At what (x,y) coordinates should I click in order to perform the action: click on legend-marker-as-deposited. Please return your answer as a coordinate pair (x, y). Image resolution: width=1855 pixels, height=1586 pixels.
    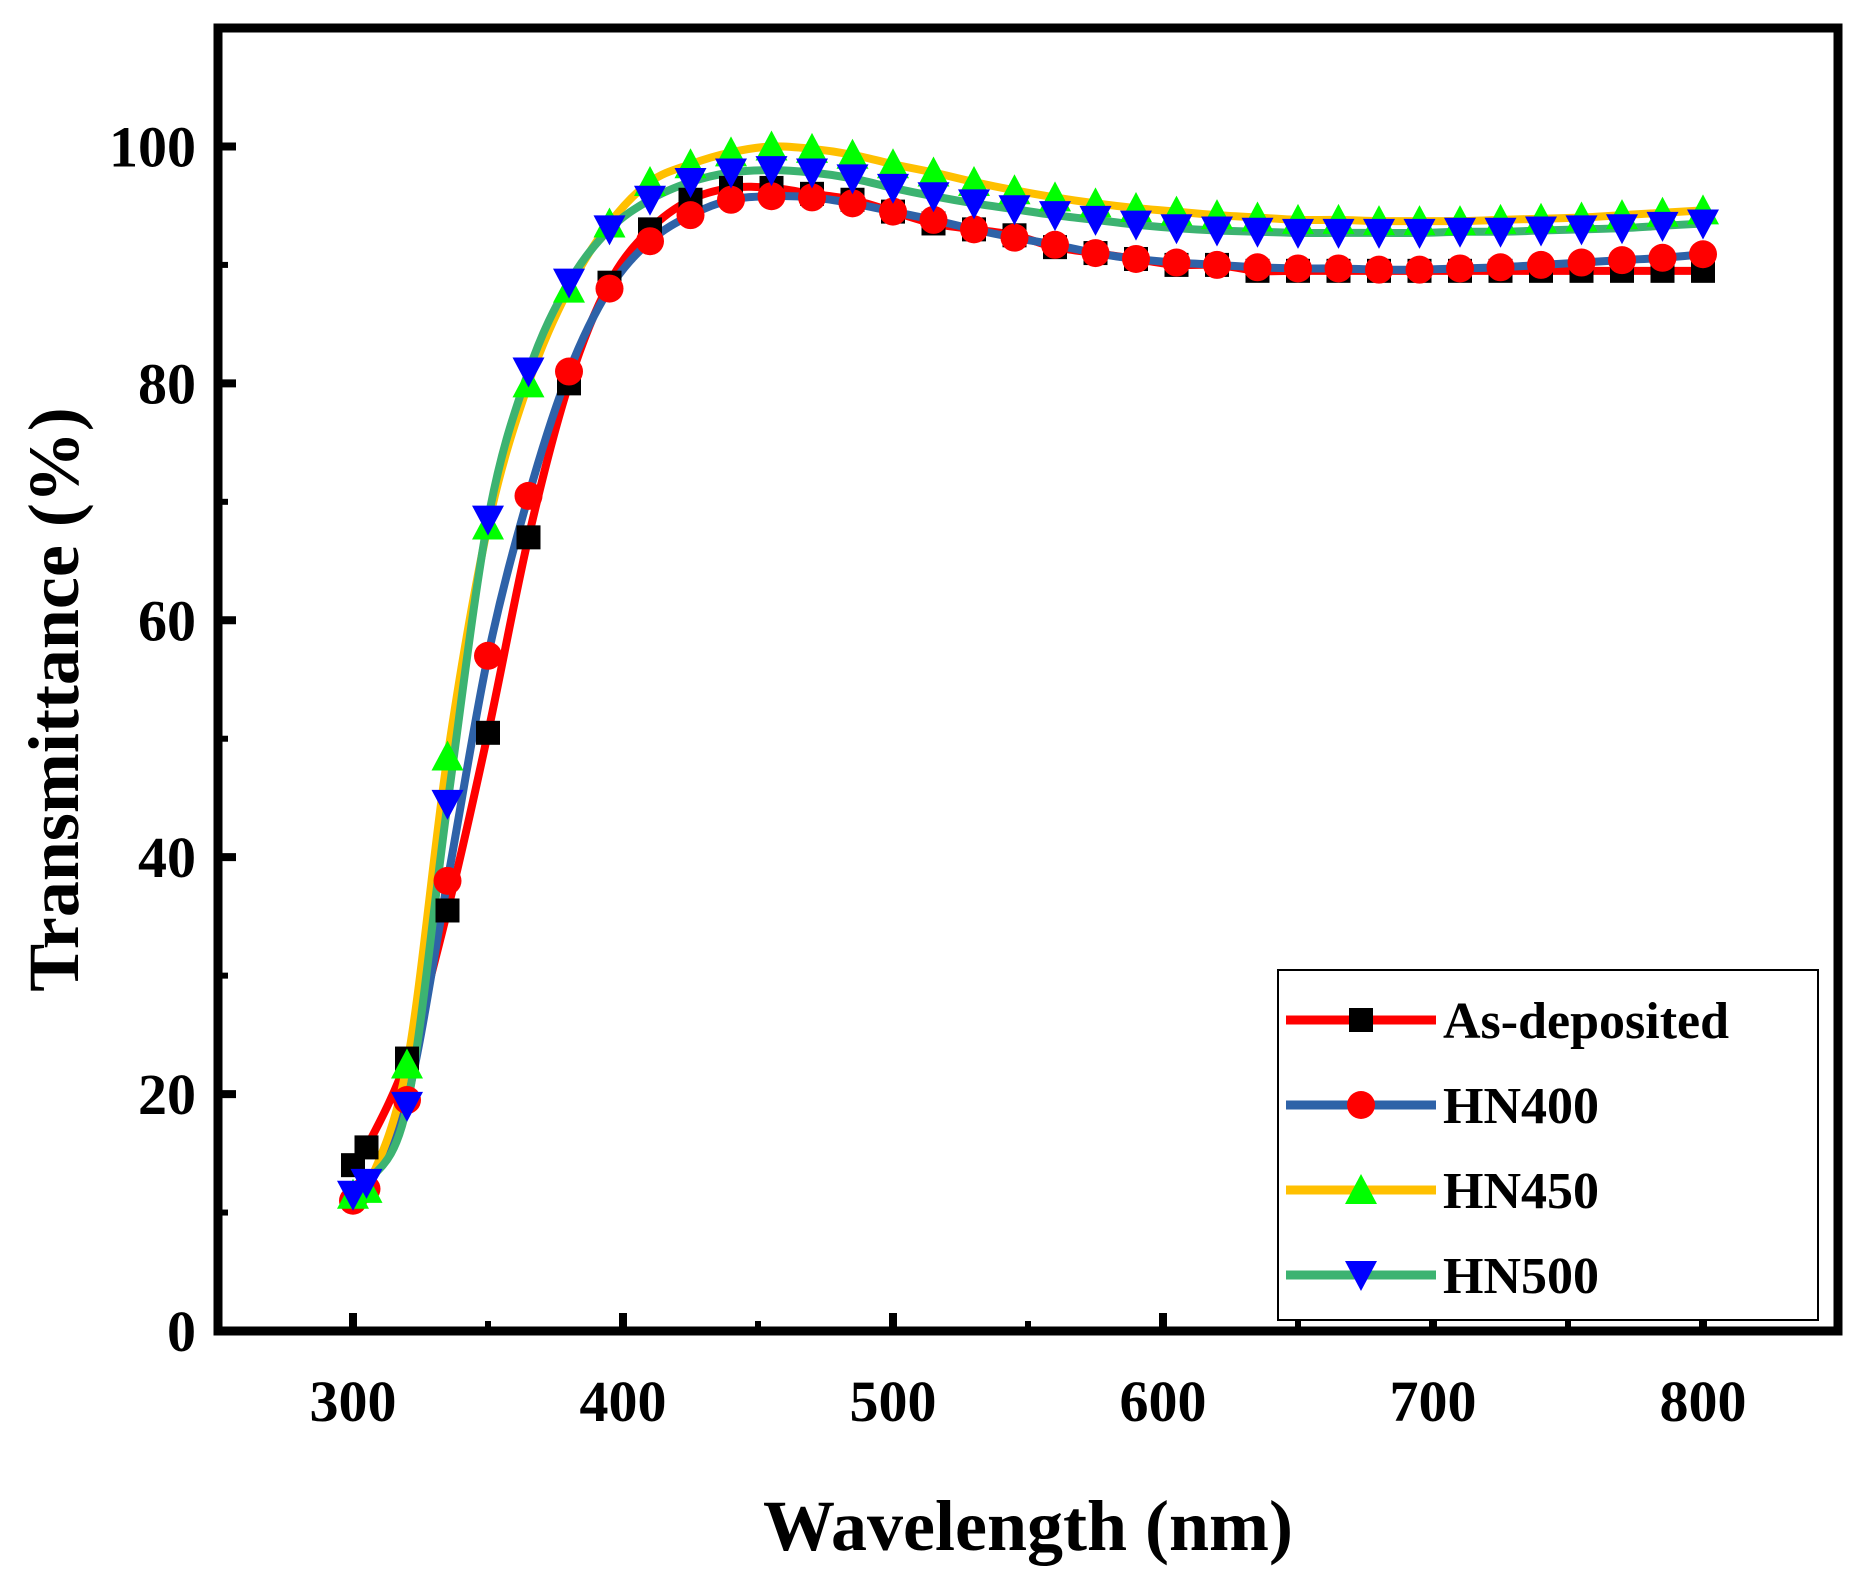
    Looking at the image, I should click on (1361, 1020).